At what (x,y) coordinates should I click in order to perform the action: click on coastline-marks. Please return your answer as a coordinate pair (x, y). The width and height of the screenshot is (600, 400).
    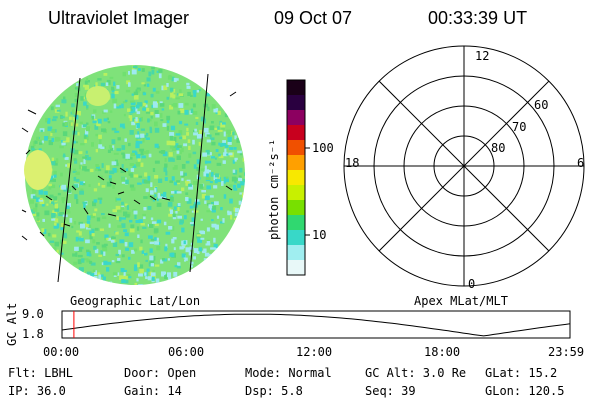
    Looking at the image, I should click on (129, 166).